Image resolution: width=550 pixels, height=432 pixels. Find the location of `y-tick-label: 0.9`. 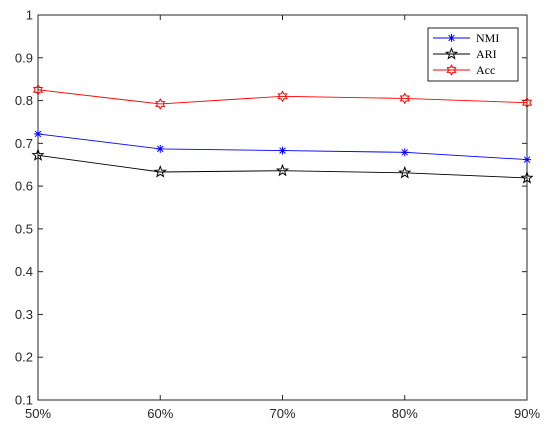

y-tick-label: 0.9 is located at coordinates (24, 57).